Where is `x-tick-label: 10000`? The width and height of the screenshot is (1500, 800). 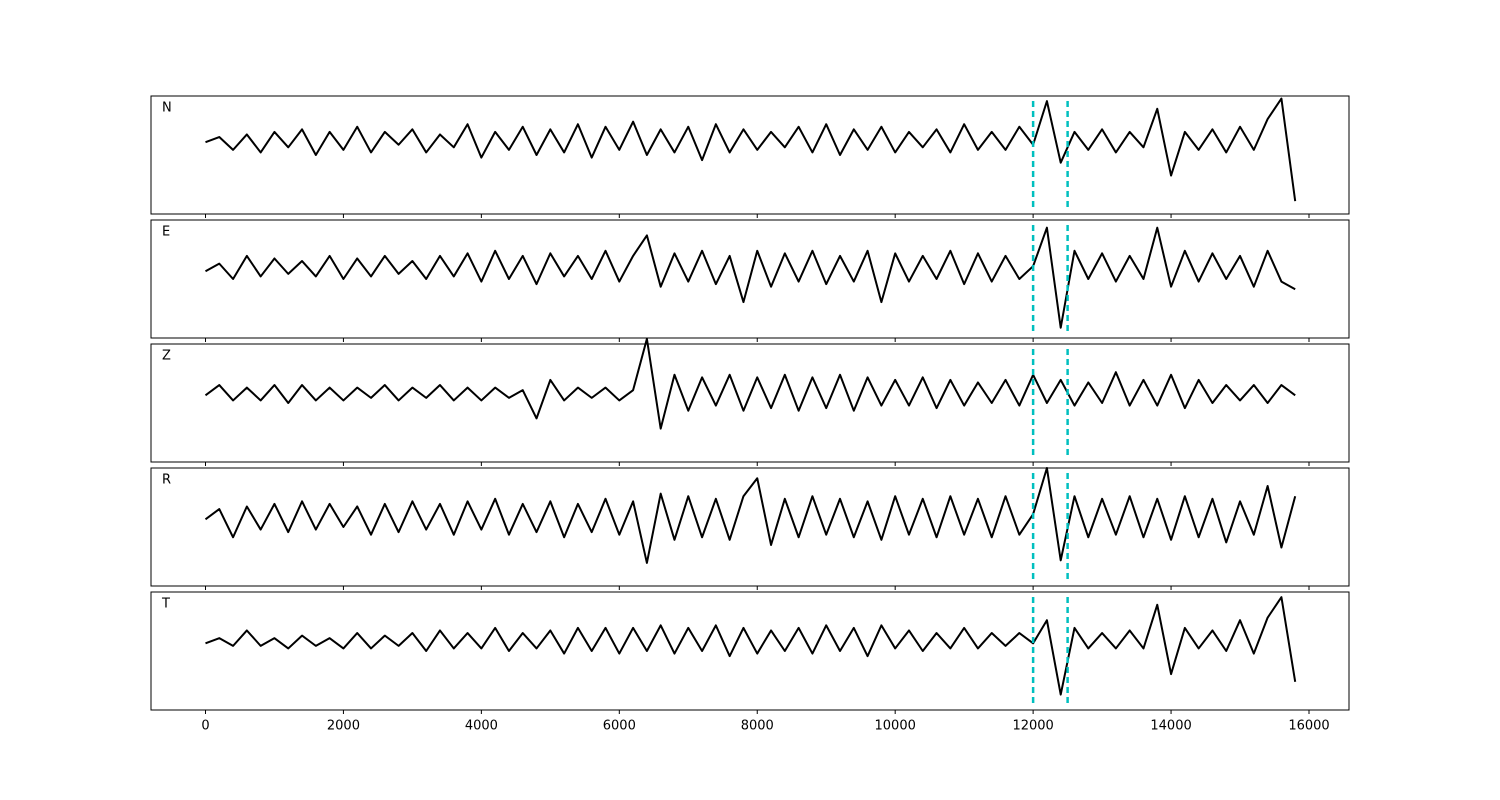
x-tick-label: 10000 is located at coordinates (895, 726).